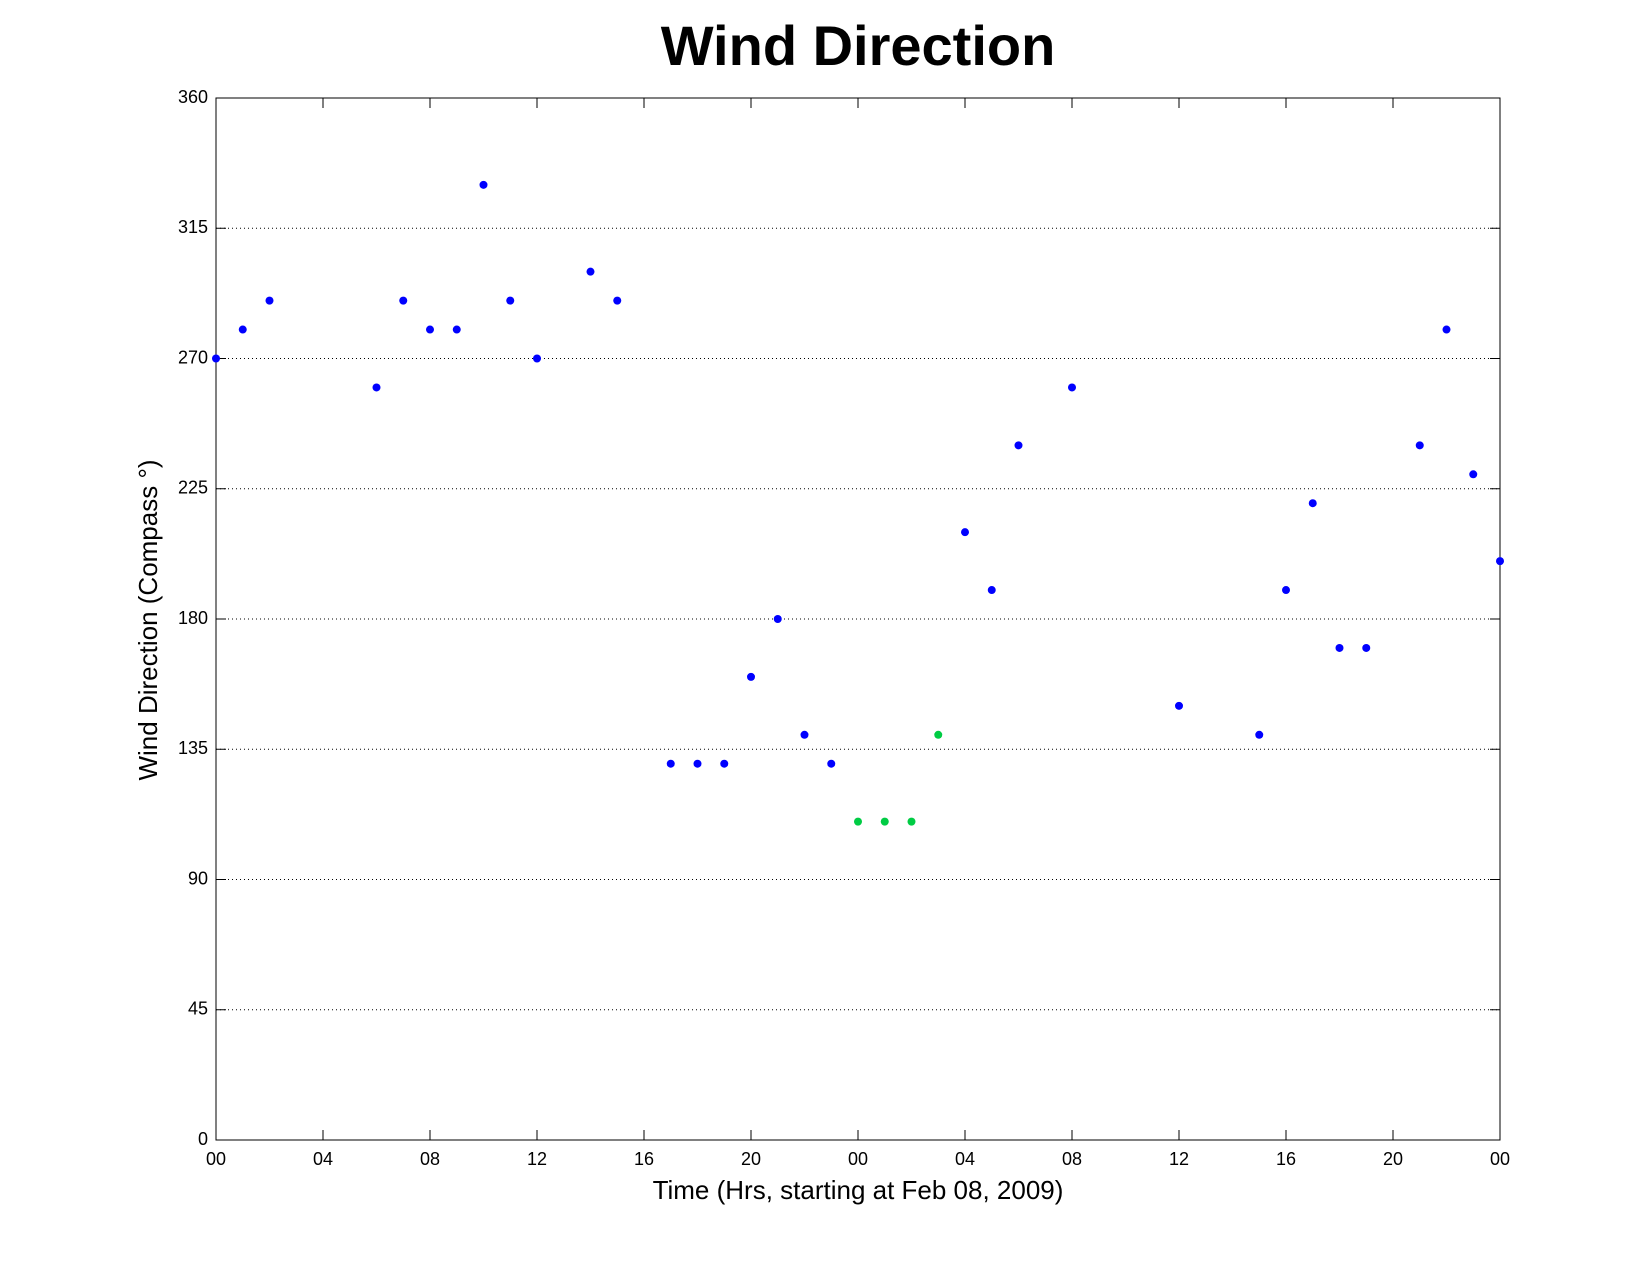 The image size is (1650, 1275). Describe the element at coordinates (148, 619) in the screenshot. I see `y-axis-label: Wind Direction (Compass °)` at that location.